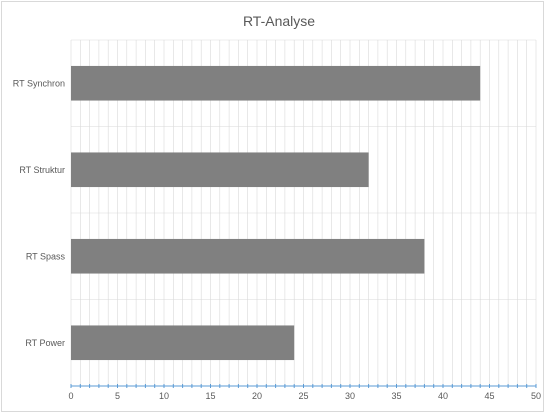 The height and width of the screenshot is (415, 547). Describe the element at coordinates (117, 396) in the screenshot. I see `x-tick-label: 5` at that location.